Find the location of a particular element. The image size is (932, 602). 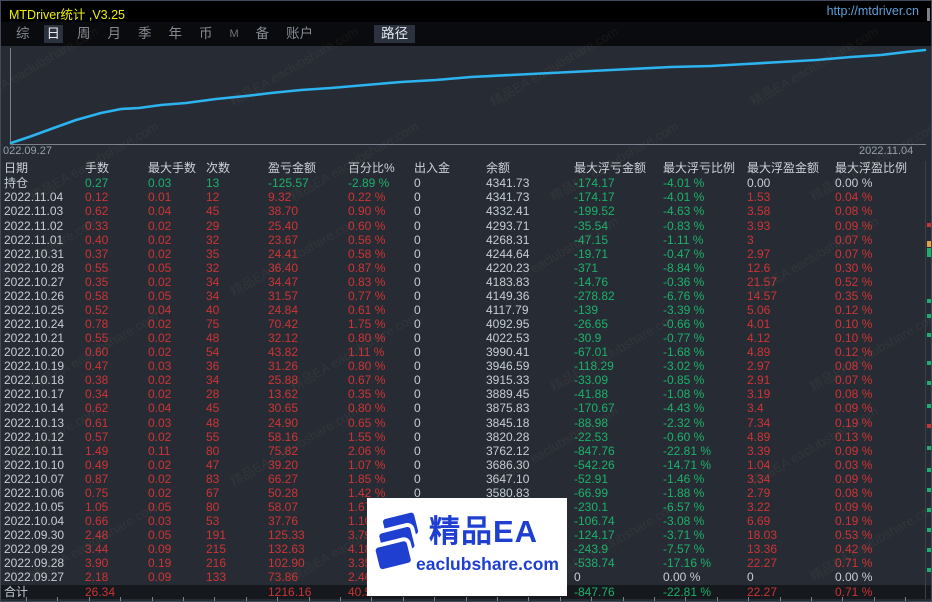

cell: 2022.10.20 is located at coordinates (34, 352).